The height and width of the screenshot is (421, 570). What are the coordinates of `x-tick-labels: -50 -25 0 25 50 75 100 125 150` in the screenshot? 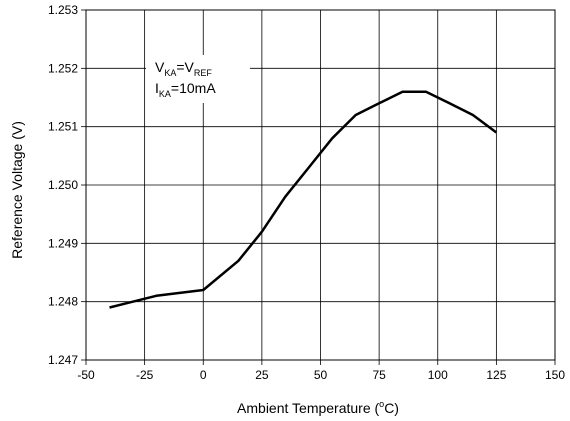 It's located at (321, 375).